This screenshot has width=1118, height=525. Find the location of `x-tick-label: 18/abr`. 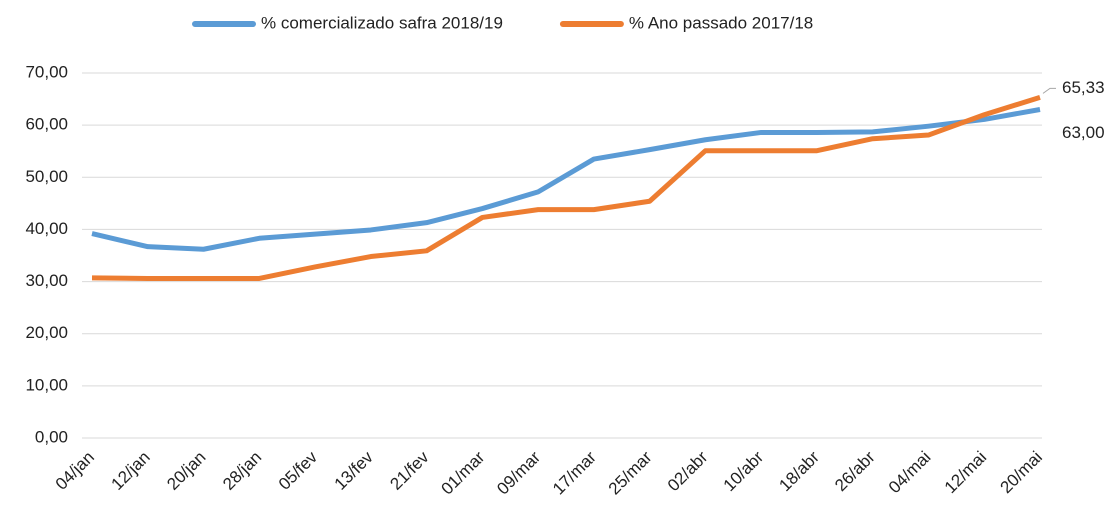

x-tick-label: 18/abr is located at coordinates (799, 471).